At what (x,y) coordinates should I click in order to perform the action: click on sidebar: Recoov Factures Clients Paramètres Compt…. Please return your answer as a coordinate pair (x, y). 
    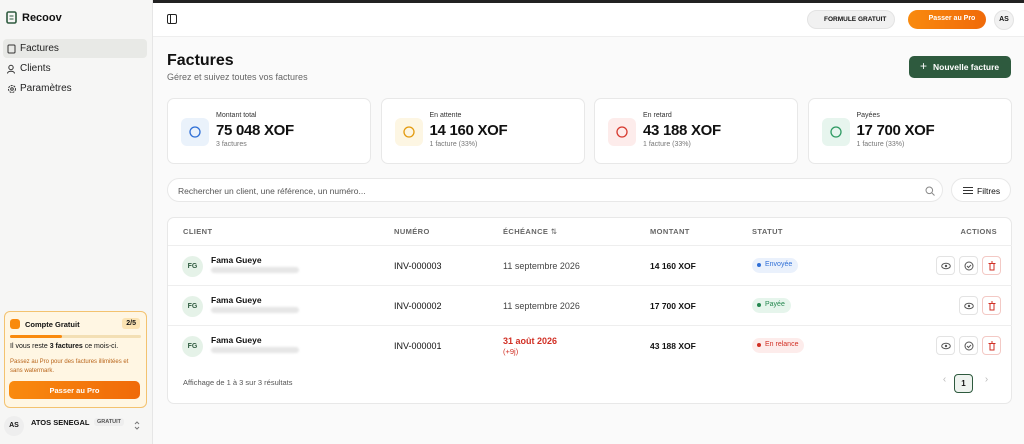
    Looking at the image, I should click on (76, 222).